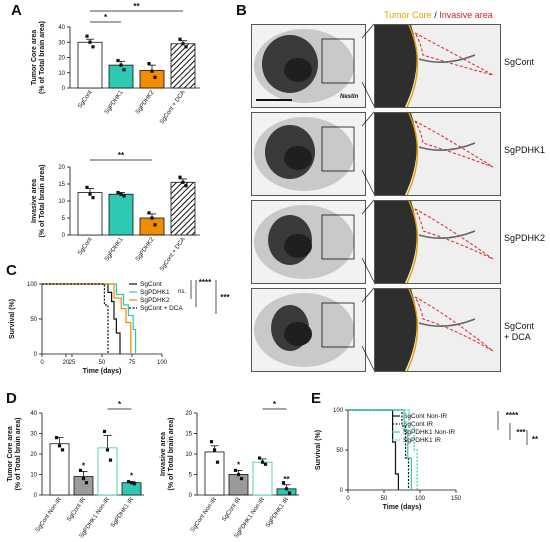  I want to click on significance-label: *, so click(275, 404).